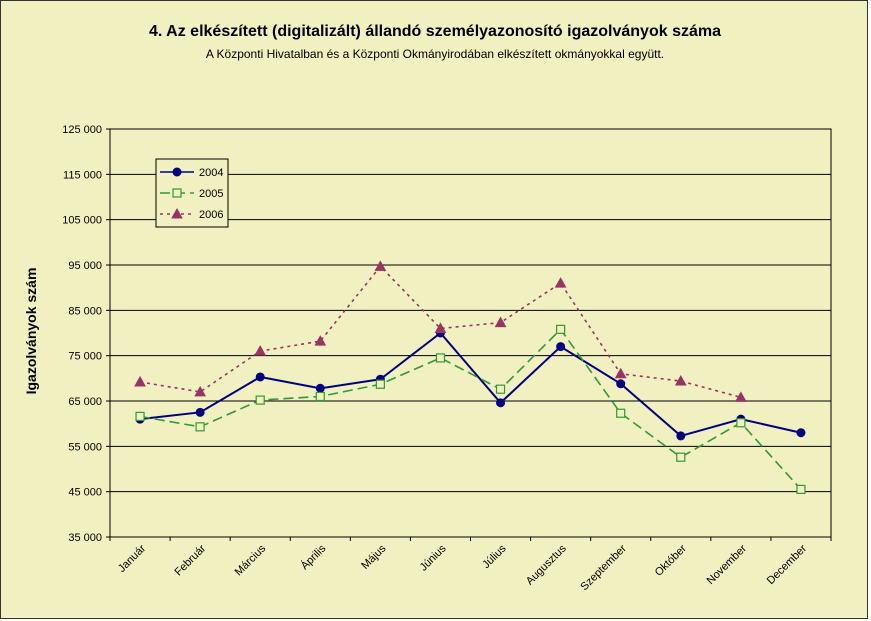 The image size is (871, 621). What do you see at coordinates (82, 130) in the screenshot?
I see `y-tick-label: 125 000` at bounding box center [82, 130].